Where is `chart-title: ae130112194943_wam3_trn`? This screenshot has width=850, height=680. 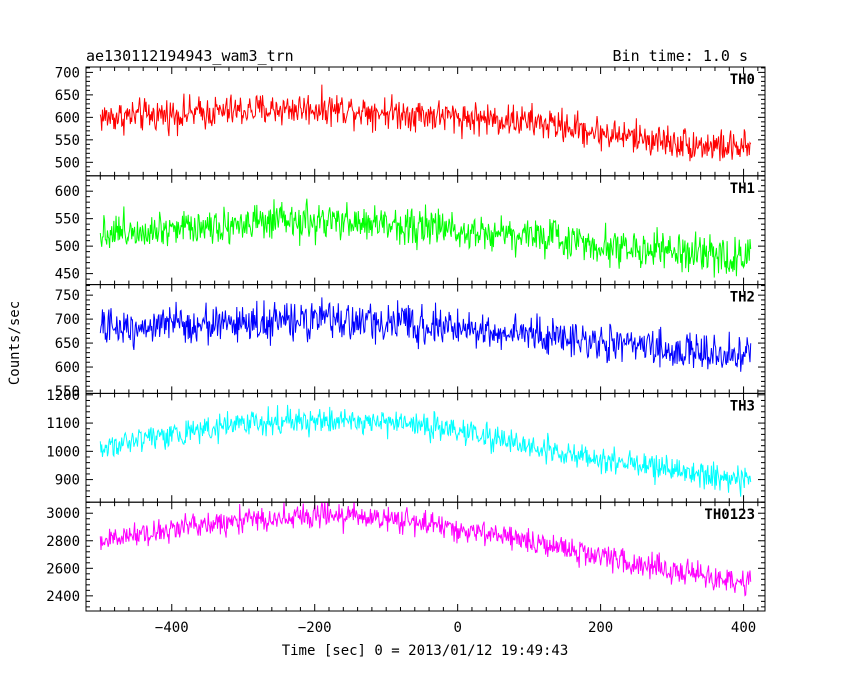
chart-title: ae130112194943_wam3_trn is located at coordinates (190, 56).